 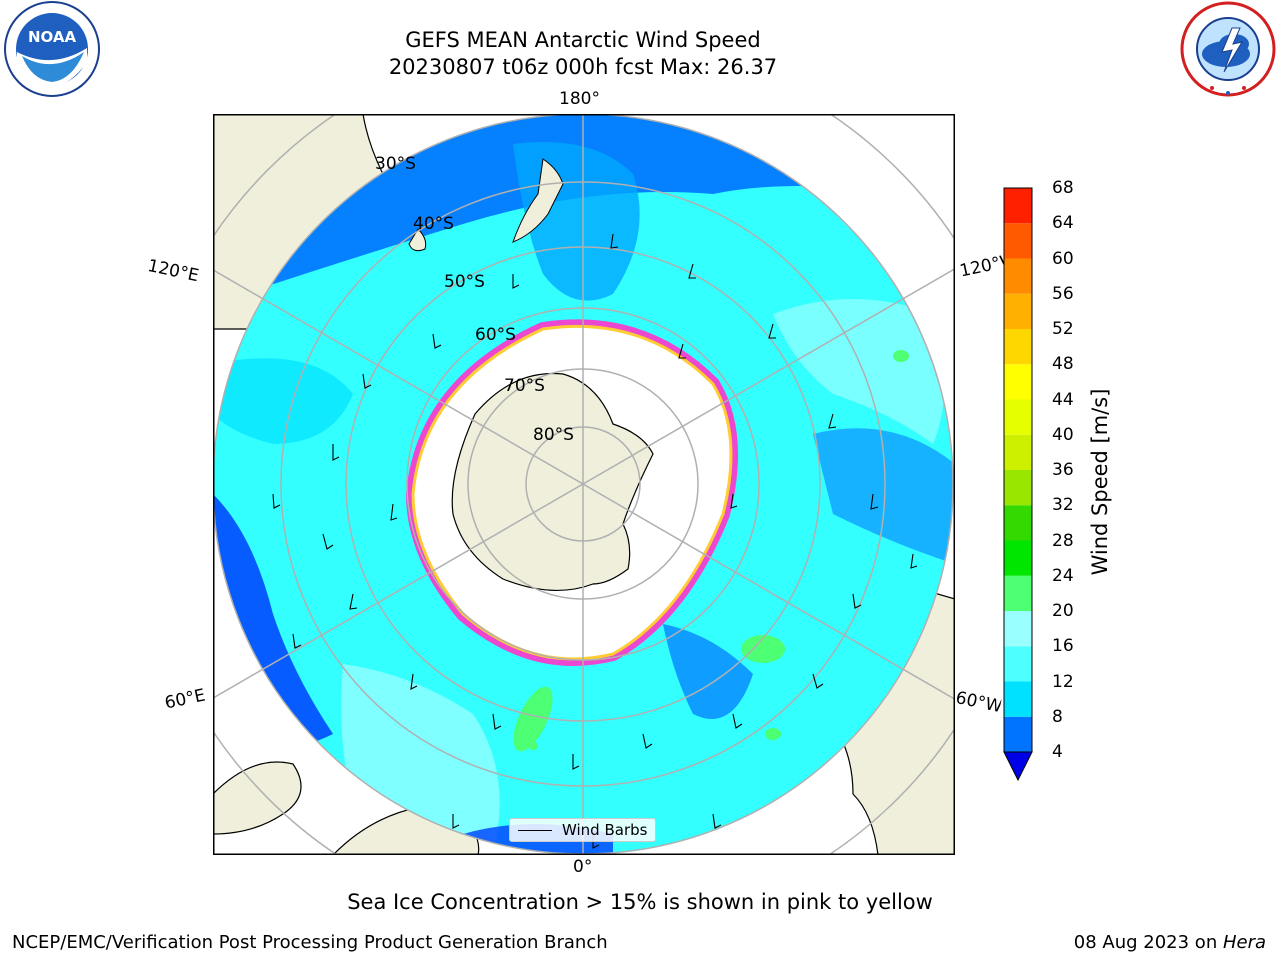 I want to click on meridian-label-60e: 60°E, so click(x=185, y=699).